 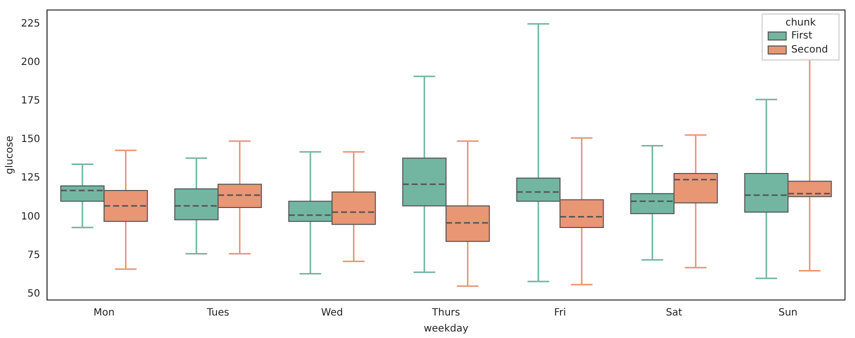 I want to click on x-tick-label: Wed, so click(x=332, y=313).